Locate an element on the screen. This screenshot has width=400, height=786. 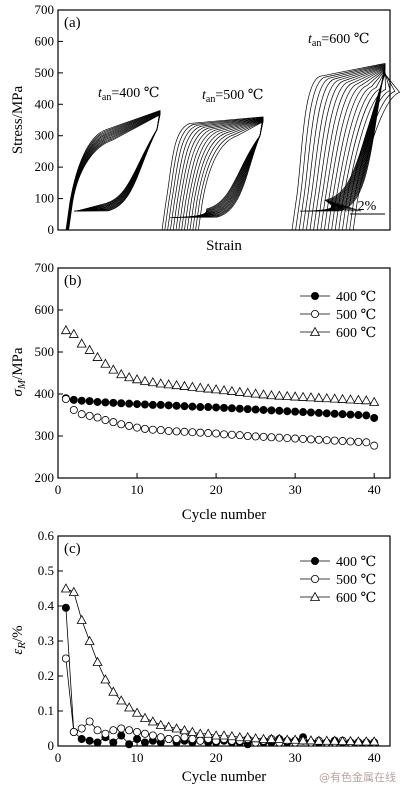
panel-b-xlabel: Cycle number is located at coordinates (224, 515).